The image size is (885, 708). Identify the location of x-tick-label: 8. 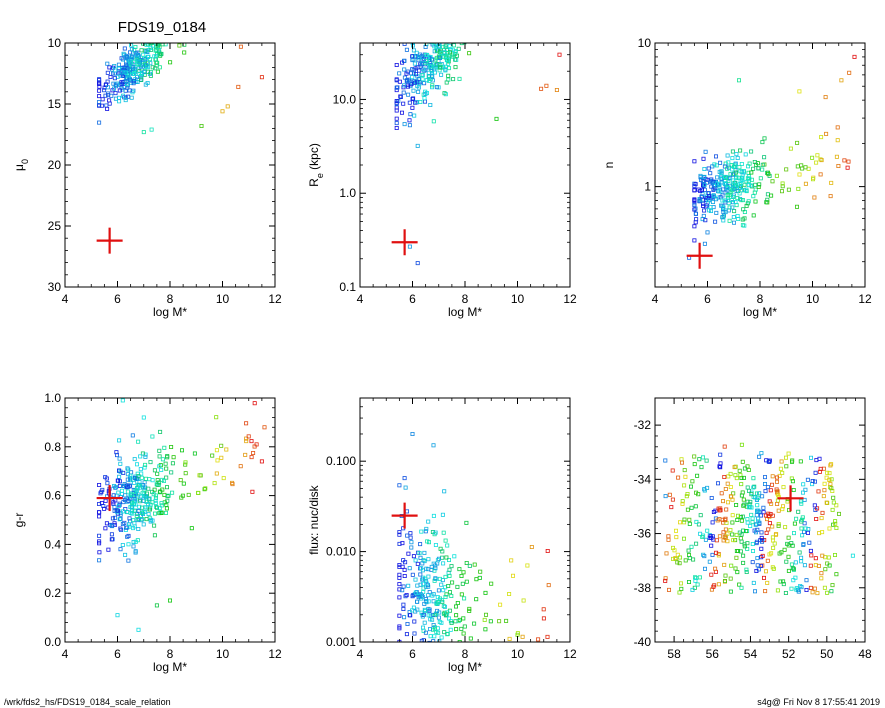
(465, 299).